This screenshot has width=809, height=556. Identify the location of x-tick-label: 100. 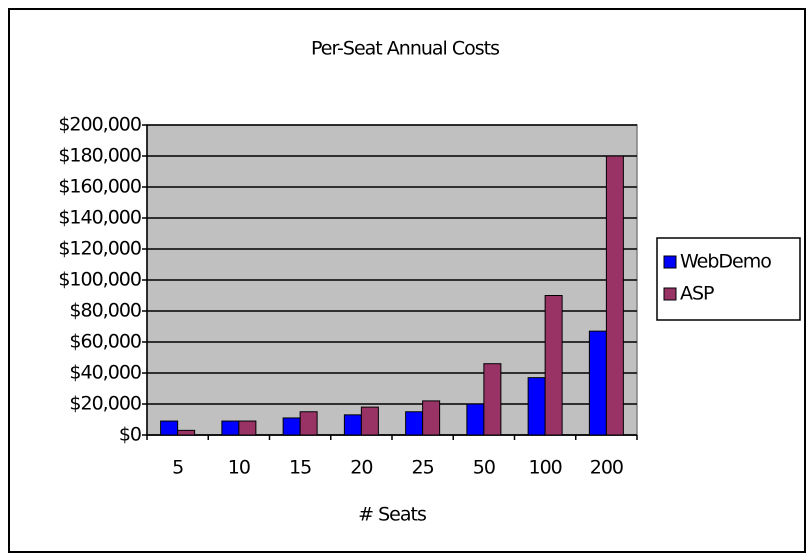
(544, 468).